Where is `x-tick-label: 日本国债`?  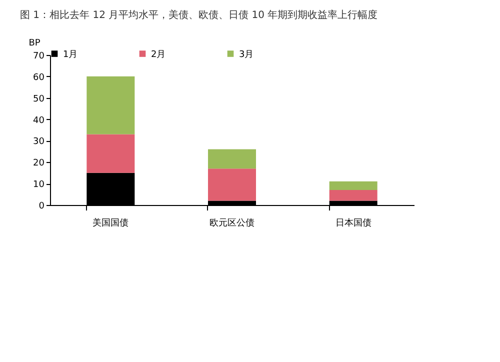 x-tick-label: 日本国债 is located at coordinates (353, 223).